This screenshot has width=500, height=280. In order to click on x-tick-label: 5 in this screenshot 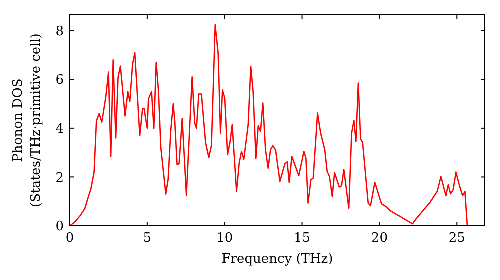, I will do `click(147, 238)`.